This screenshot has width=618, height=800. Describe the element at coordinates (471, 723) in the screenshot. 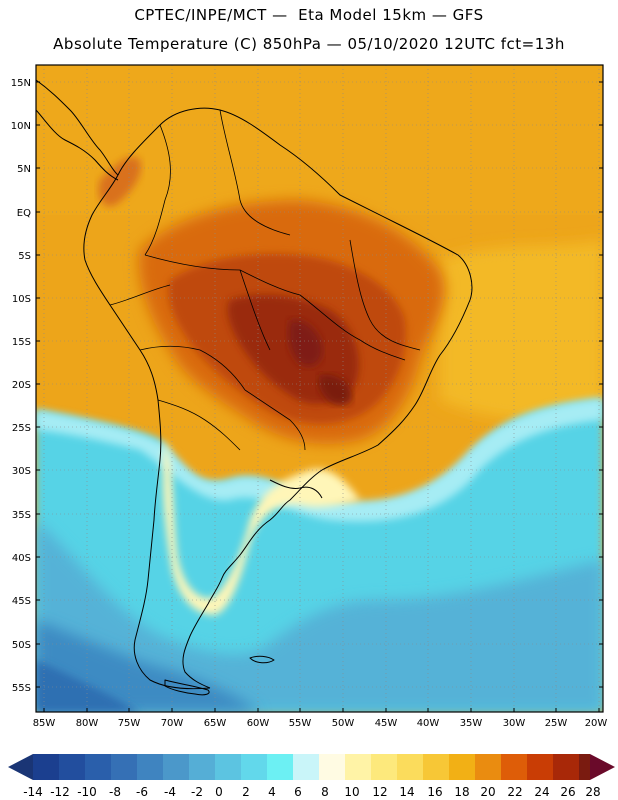

I see `lon-label: 35W` at that location.